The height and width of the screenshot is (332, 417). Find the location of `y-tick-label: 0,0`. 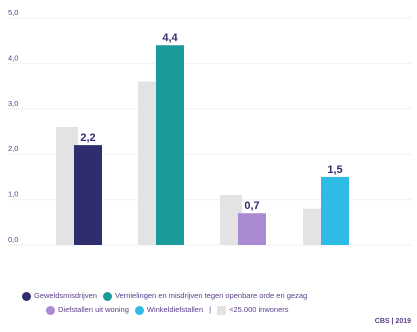

y-tick-label: 0,0 is located at coordinates (13, 239).